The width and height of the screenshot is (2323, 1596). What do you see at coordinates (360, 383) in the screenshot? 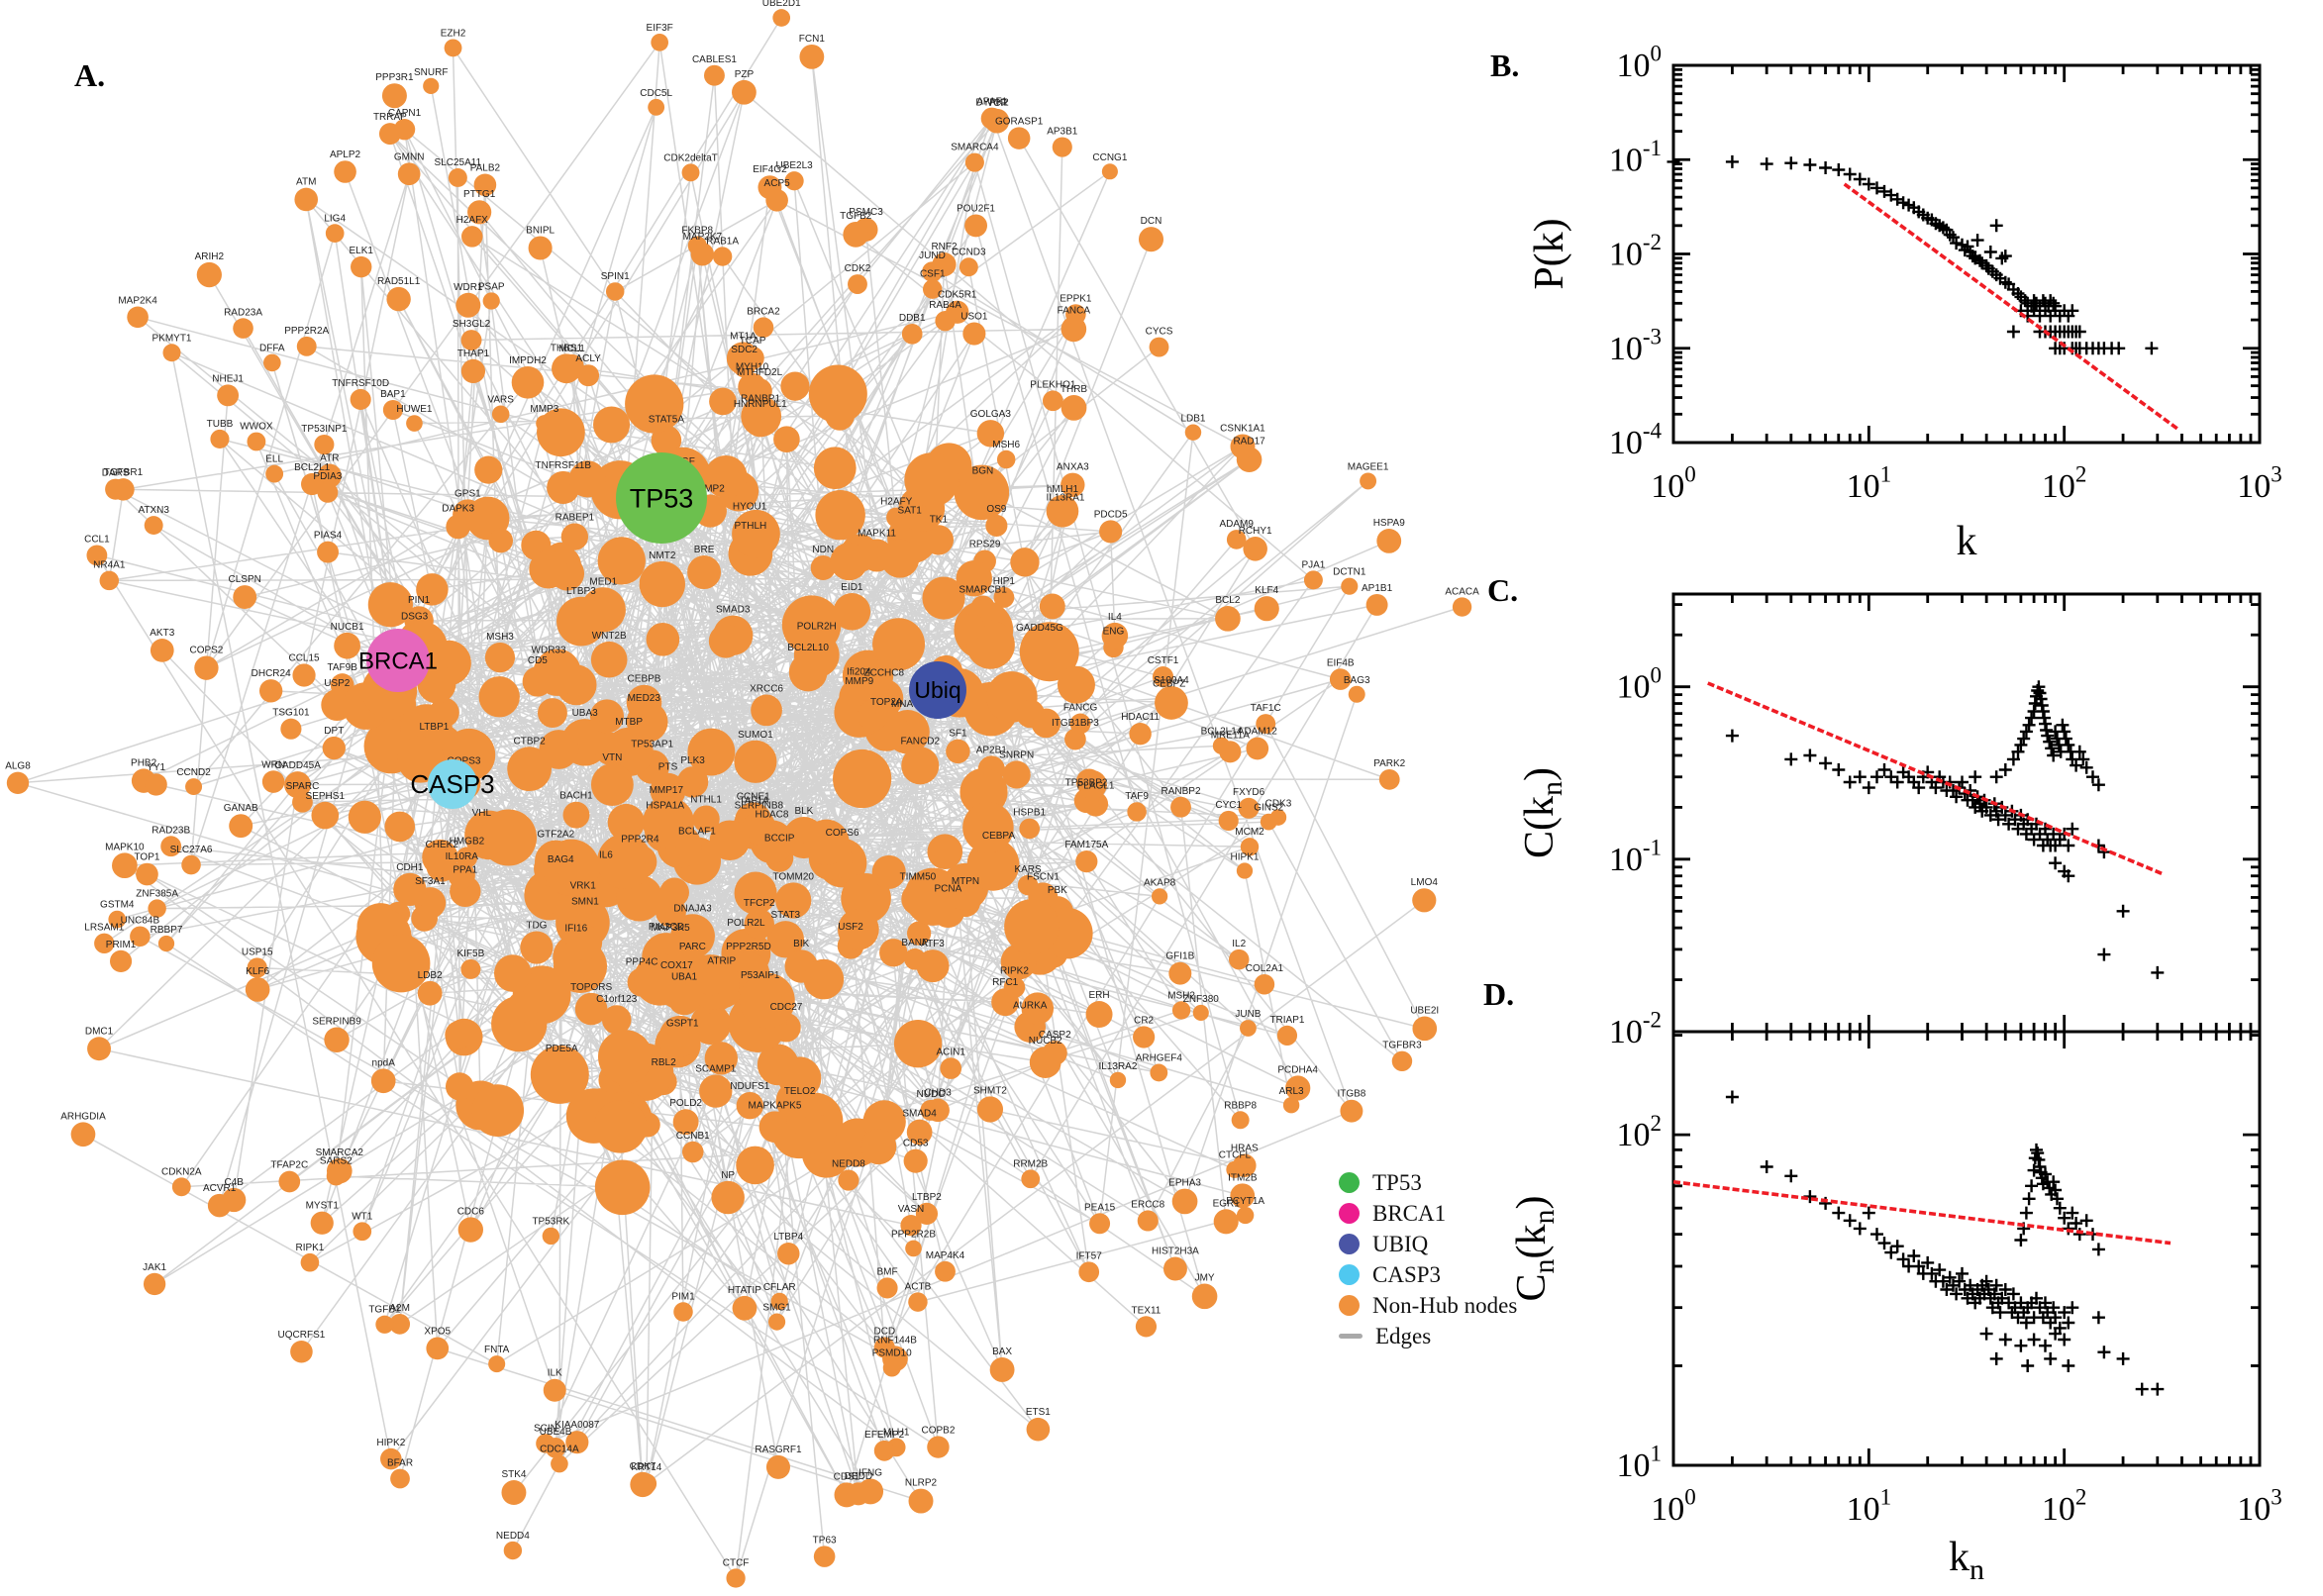
I see `svg-text: TNFRSF10D` at bounding box center [360, 383].